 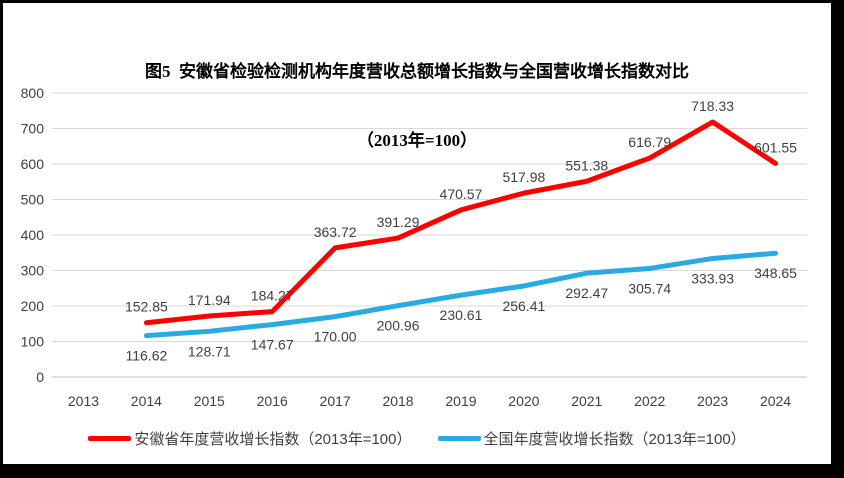 What do you see at coordinates (460, 401) in the screenshot?
I see `x-tick-label: 2019` at bounding box center [460, 401].